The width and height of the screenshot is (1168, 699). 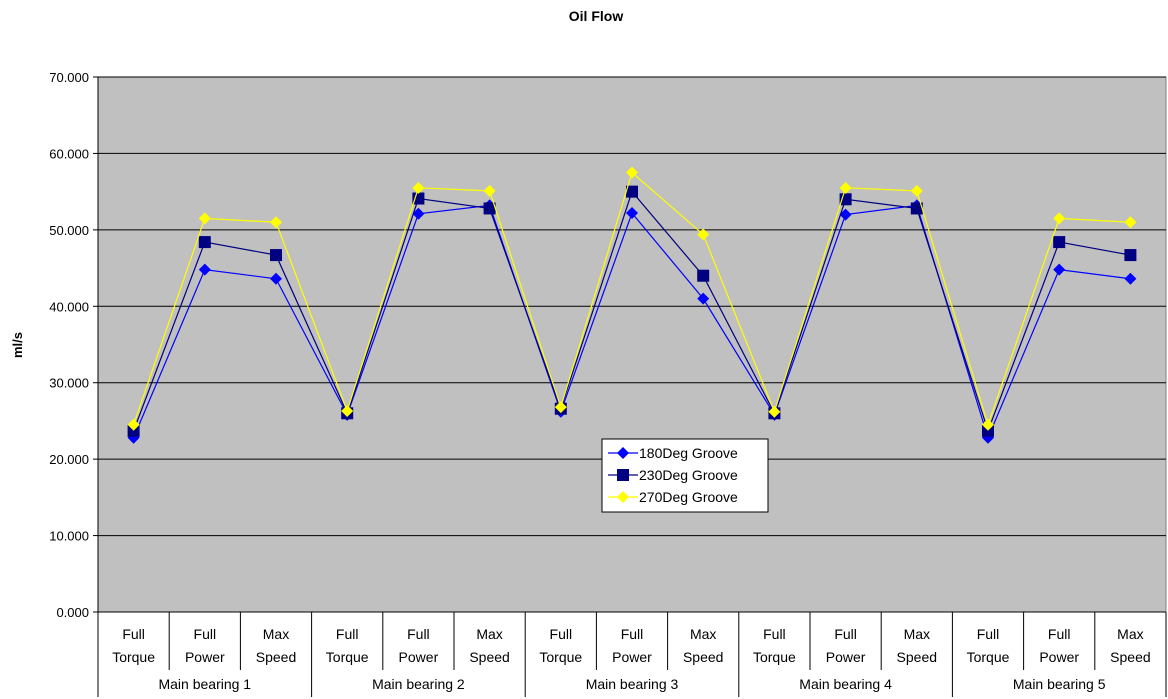 I want to click on legend-entry: 180Deg Groove, so click(x=688, y=453).